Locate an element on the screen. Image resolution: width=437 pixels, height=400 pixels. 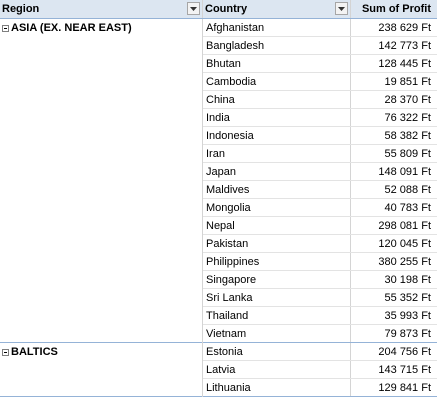
country-cell: Cambodia is located at coordinates (277, 81).